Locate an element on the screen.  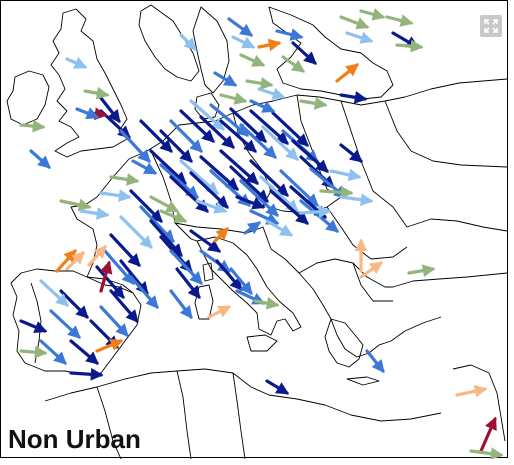
map-label: Non Urban is located at coordinates (74, 439).